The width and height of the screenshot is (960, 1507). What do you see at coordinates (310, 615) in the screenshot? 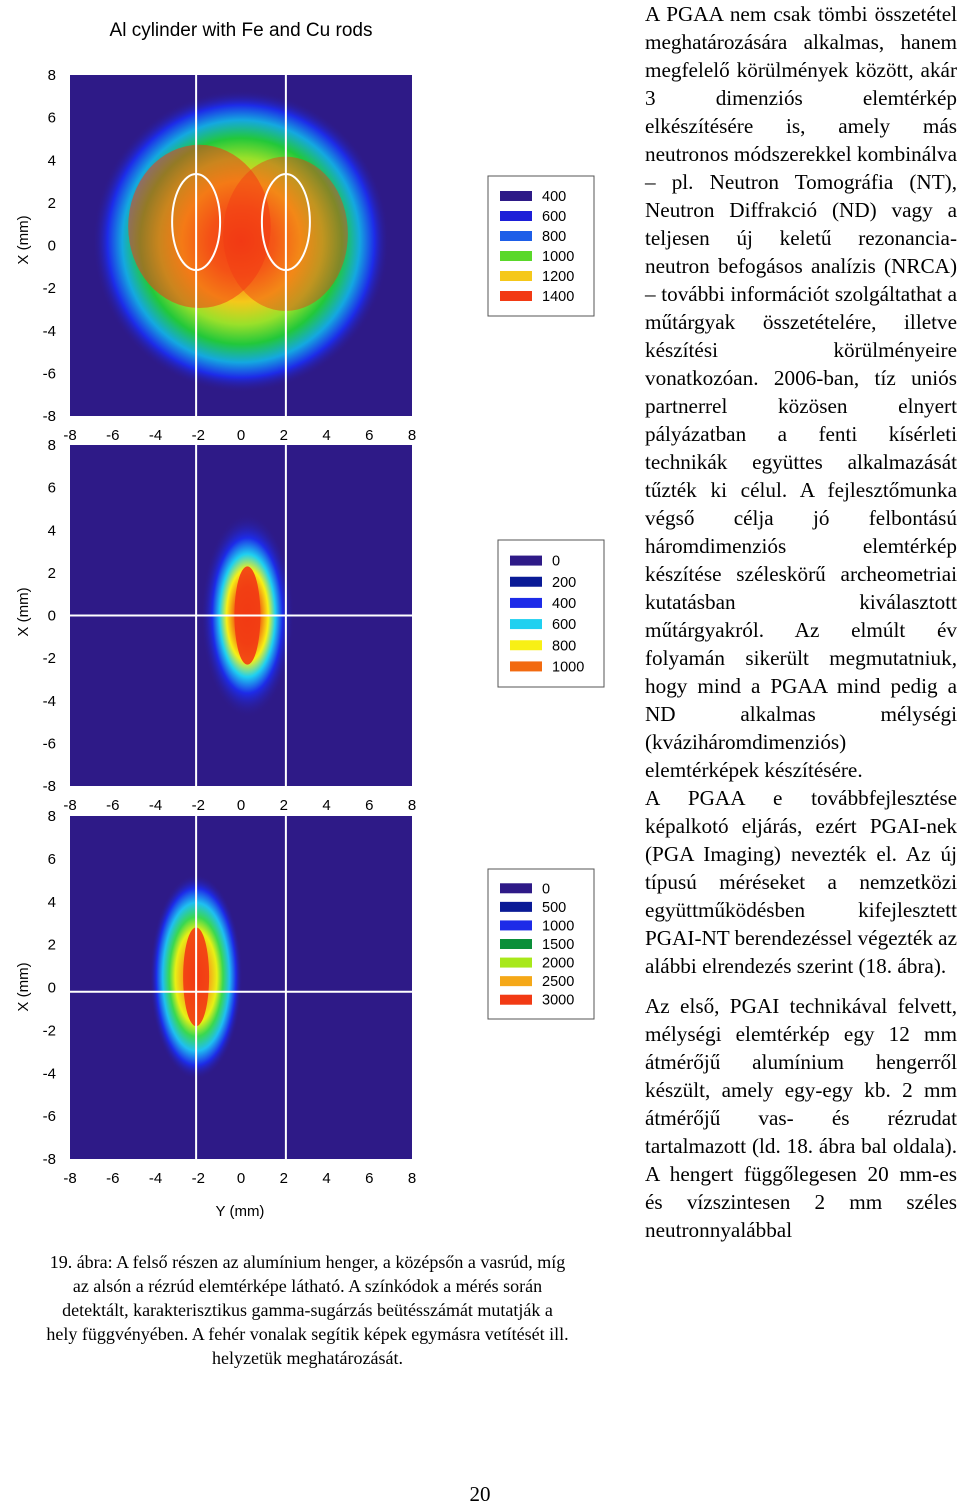
I see `heatmap-panel: X (mm) 0 200 400 600 800 1000` at bounding box center [310, 615].